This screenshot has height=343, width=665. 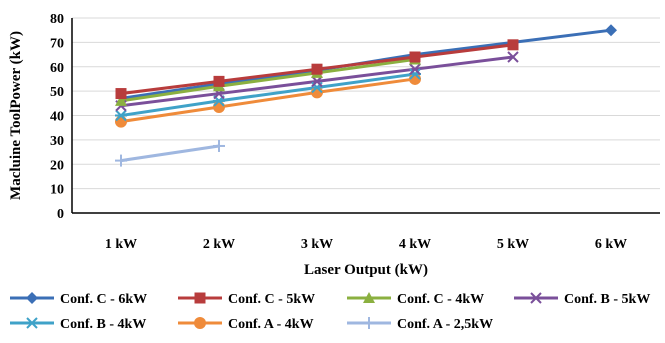 What do you see at coordinates (513, 244) in the screenshot?
I see `x-tick-label: 5 kW` at bounding box center [513, 244].